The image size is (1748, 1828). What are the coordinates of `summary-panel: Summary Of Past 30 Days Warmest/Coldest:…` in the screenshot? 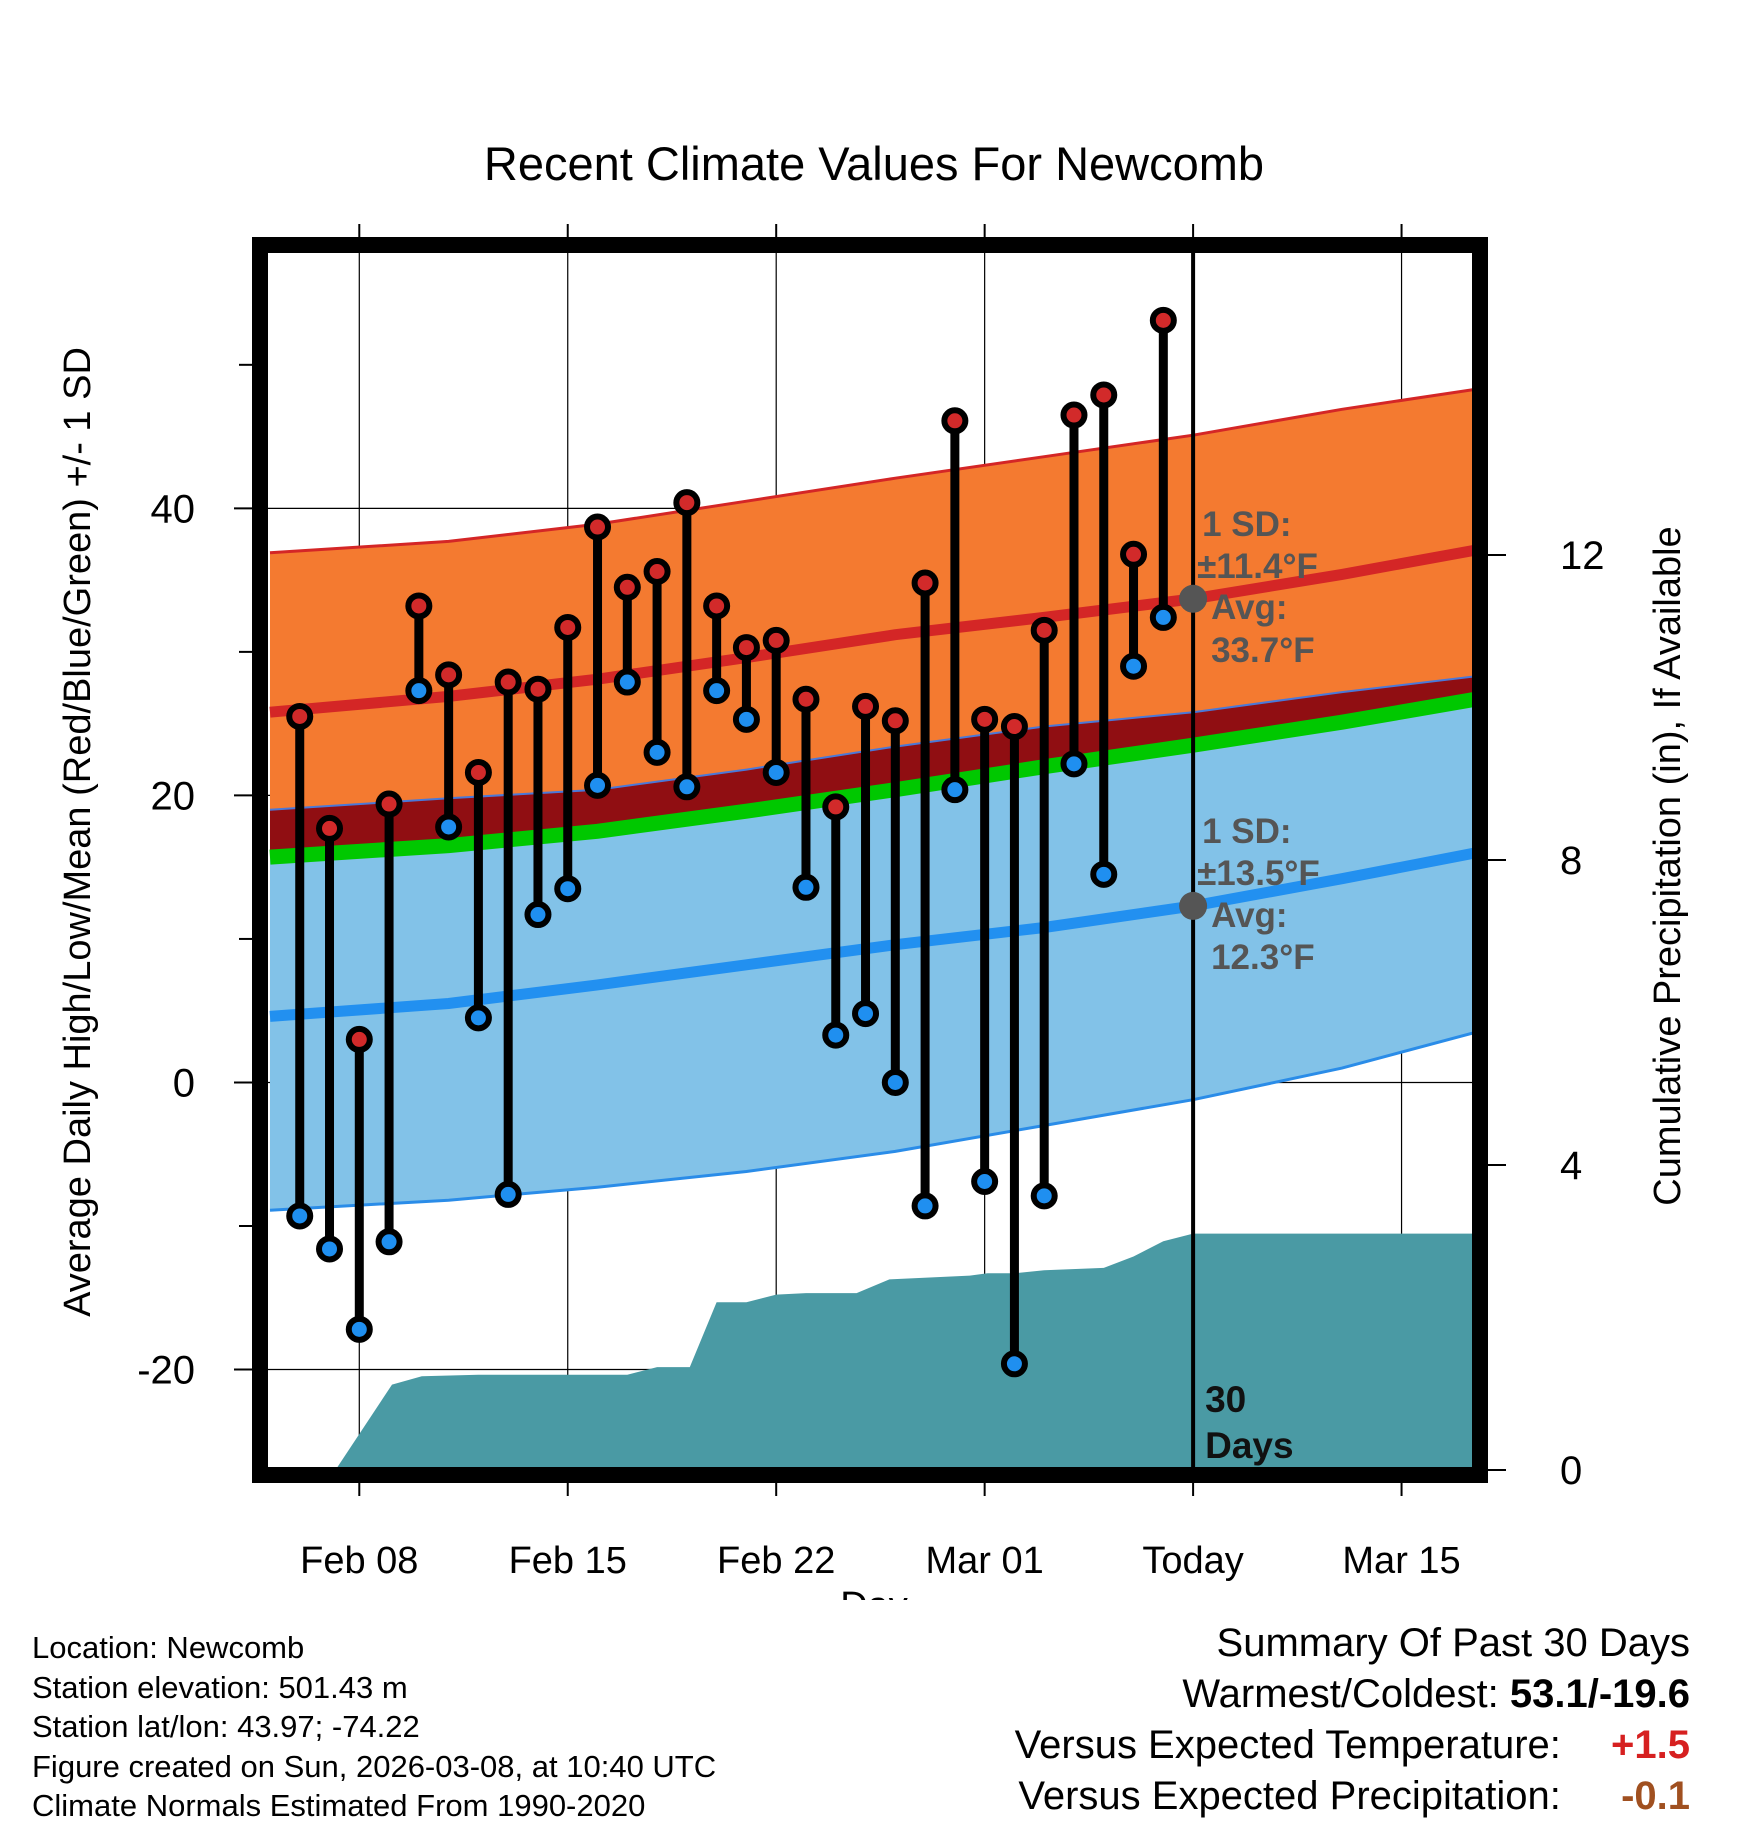 It's located at (1352, 1720).